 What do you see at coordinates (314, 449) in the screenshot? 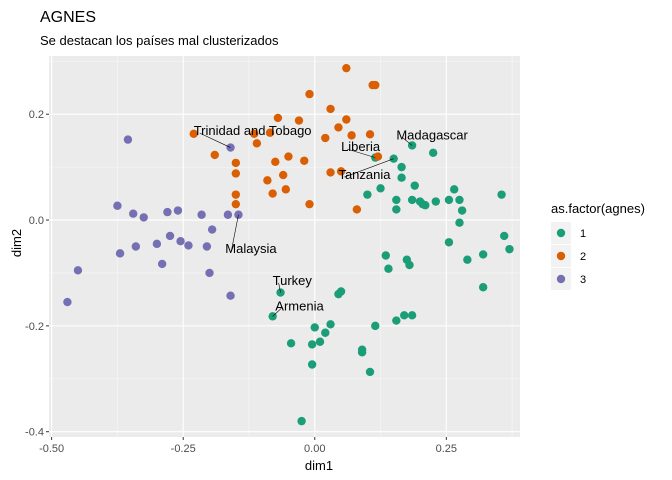
I see `x-tick-label: 0.00` at bounding box center [314, 449].